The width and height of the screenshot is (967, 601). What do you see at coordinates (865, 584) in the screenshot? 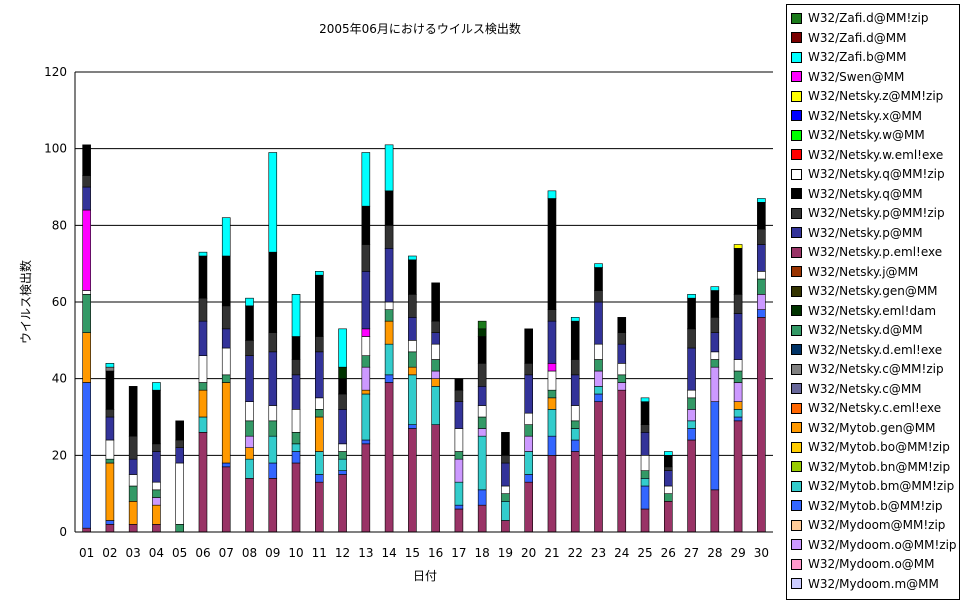
I see `legend-item: W32/Mydoom.m@MM` at bounding box center [865, 584].